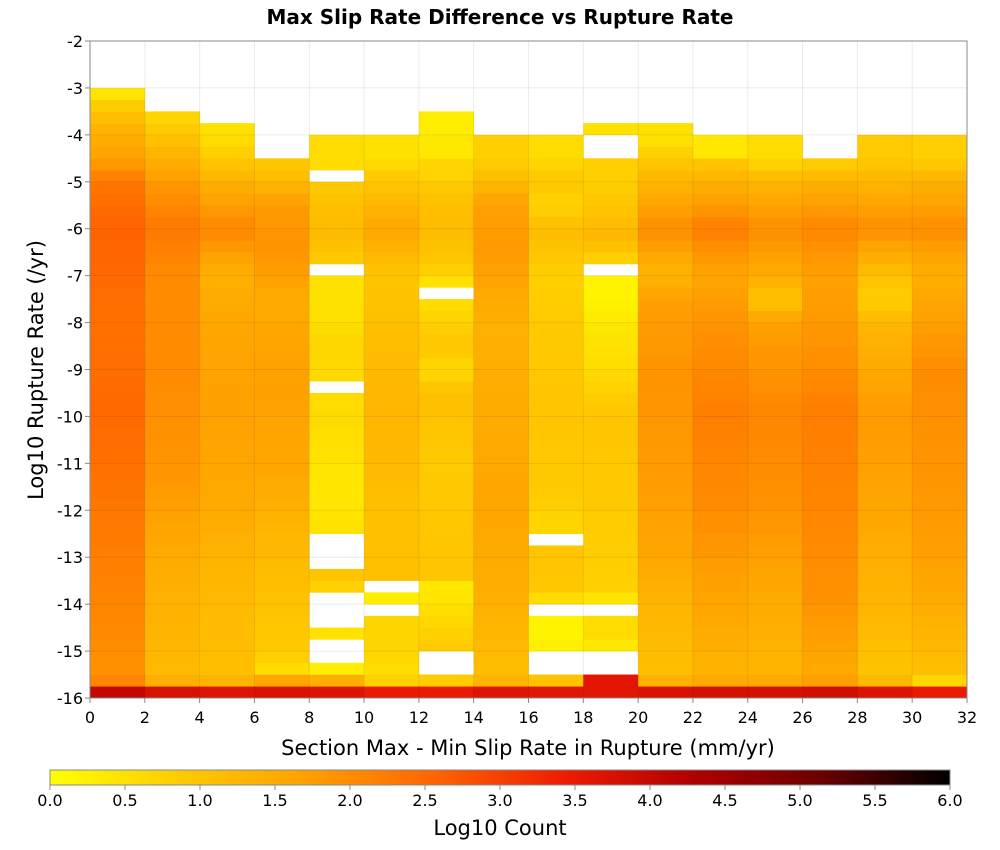  I want to click on x-tick-label: 18, so click(583, 717).